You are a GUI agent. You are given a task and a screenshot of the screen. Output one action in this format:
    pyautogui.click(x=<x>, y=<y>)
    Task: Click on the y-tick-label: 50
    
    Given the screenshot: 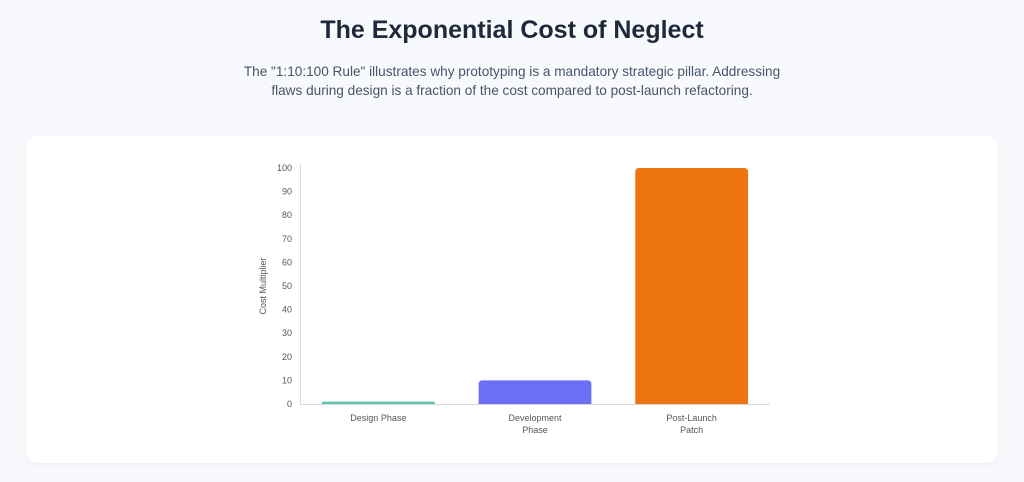 What is the action you would take?
    pyautogui.click(x=287, y=286)
    